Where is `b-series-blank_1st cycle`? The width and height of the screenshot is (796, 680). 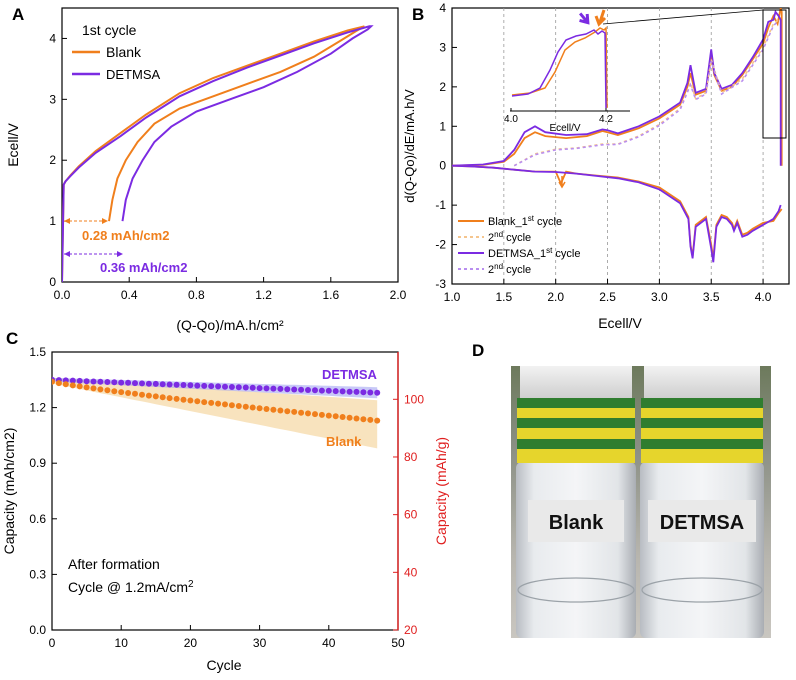 b-series-blank_1st cycle is located at coordinates (617, 87).